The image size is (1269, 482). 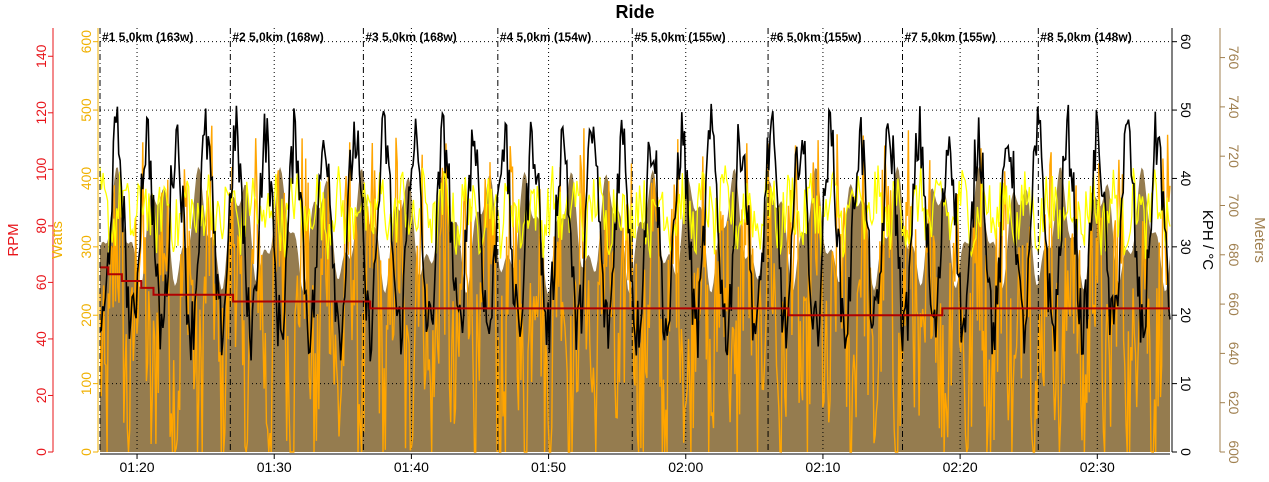 I want to click on watts-tick-label: 400, so click(x=86, y=179).